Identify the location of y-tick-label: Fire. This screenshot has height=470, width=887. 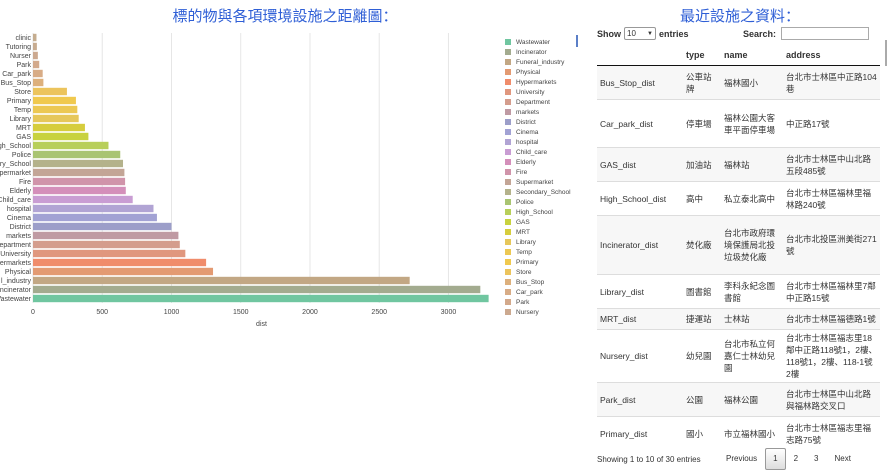
(25, 182).